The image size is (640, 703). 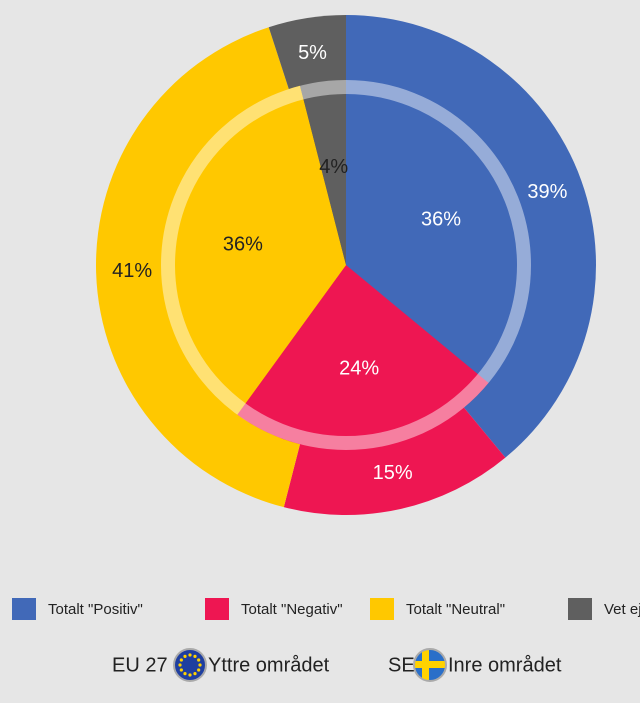 I want to click on series-region: Inre området, so click(x=505, y=665).